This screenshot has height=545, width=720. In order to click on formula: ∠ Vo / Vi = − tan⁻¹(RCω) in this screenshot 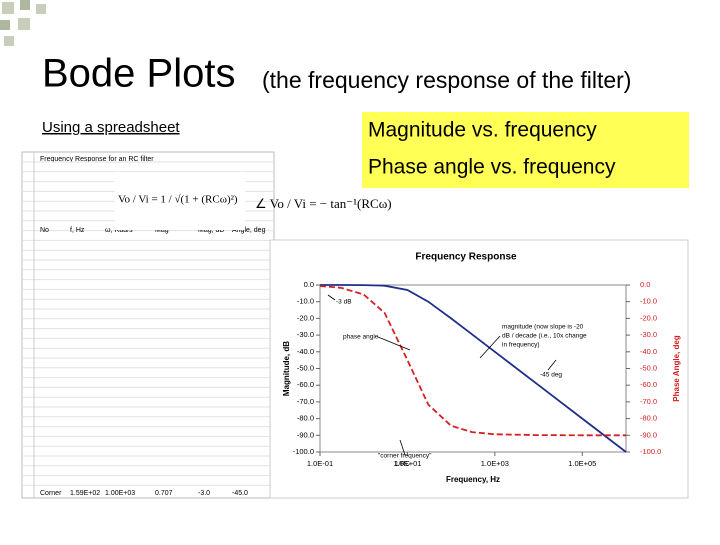, I will do `click(323, 203)`.